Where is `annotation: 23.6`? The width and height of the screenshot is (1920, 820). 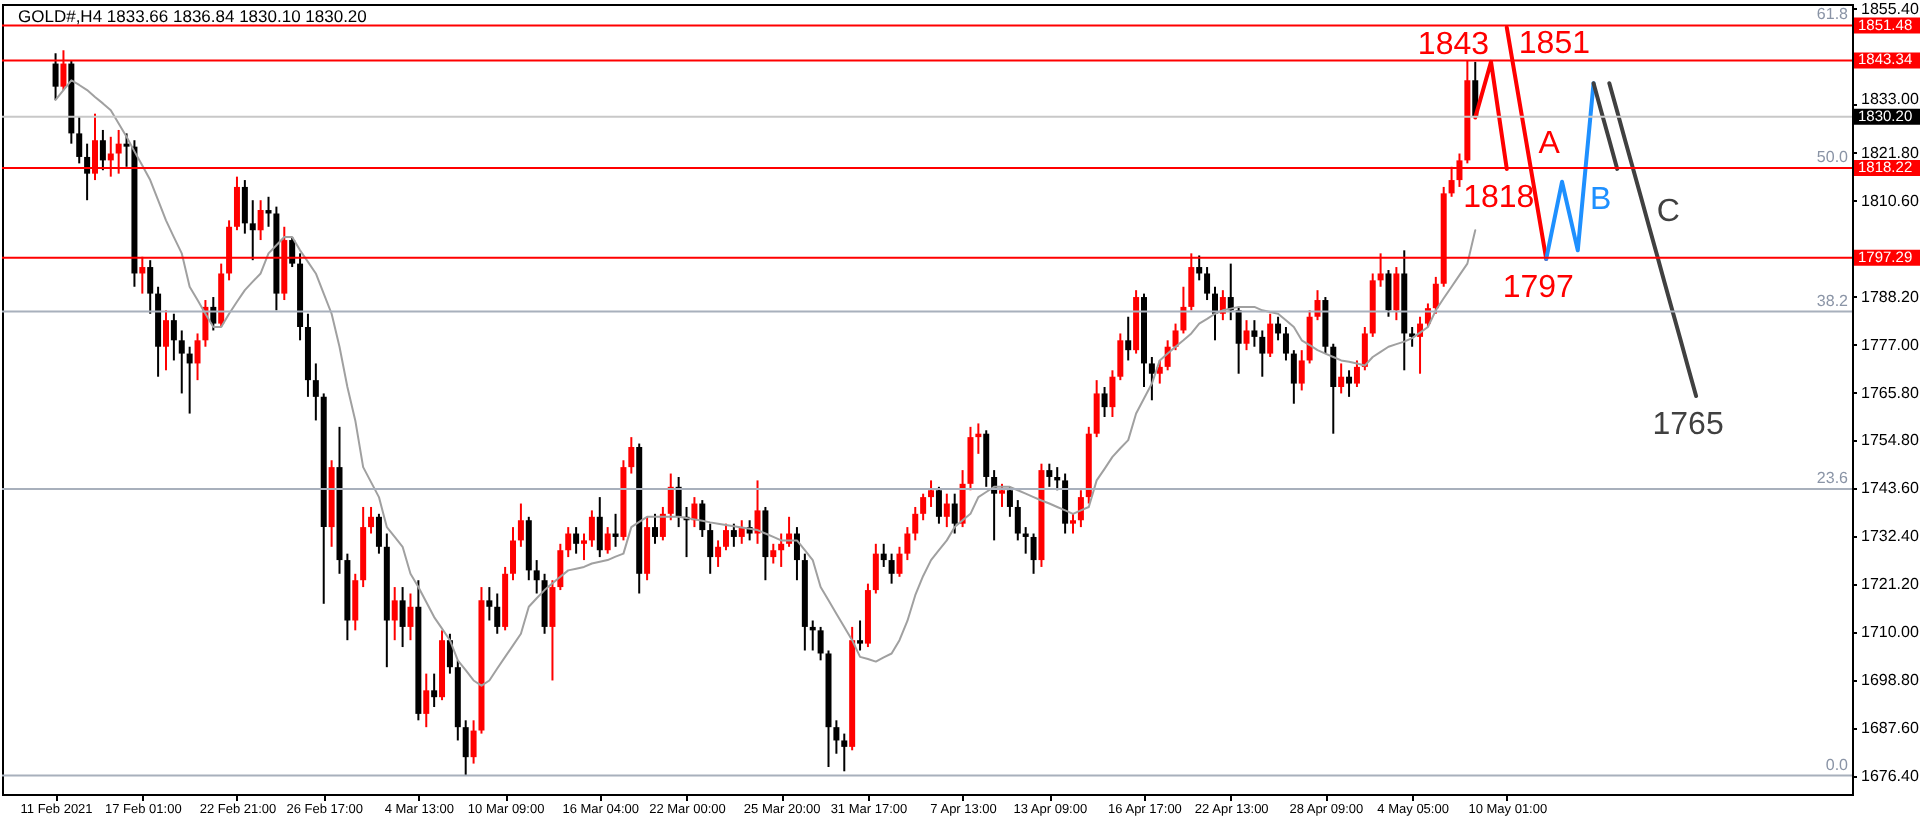
annotation: 23.6 is located at coordinates (1833, 477).